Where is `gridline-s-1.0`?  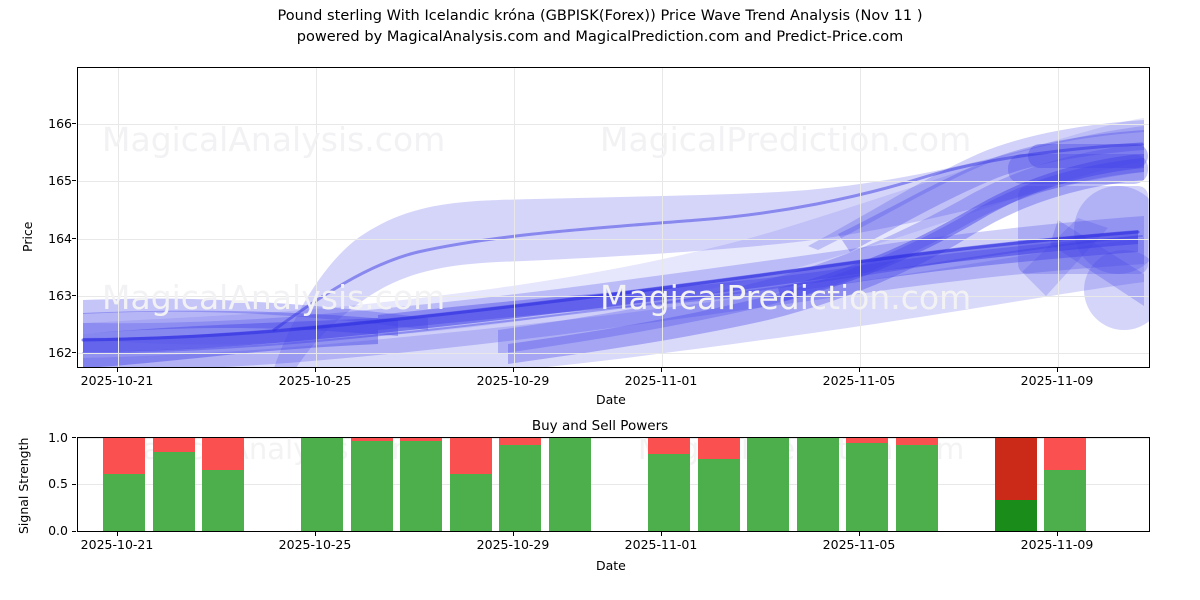 gridline-s-1.0 is located at coordinates (613, 438).